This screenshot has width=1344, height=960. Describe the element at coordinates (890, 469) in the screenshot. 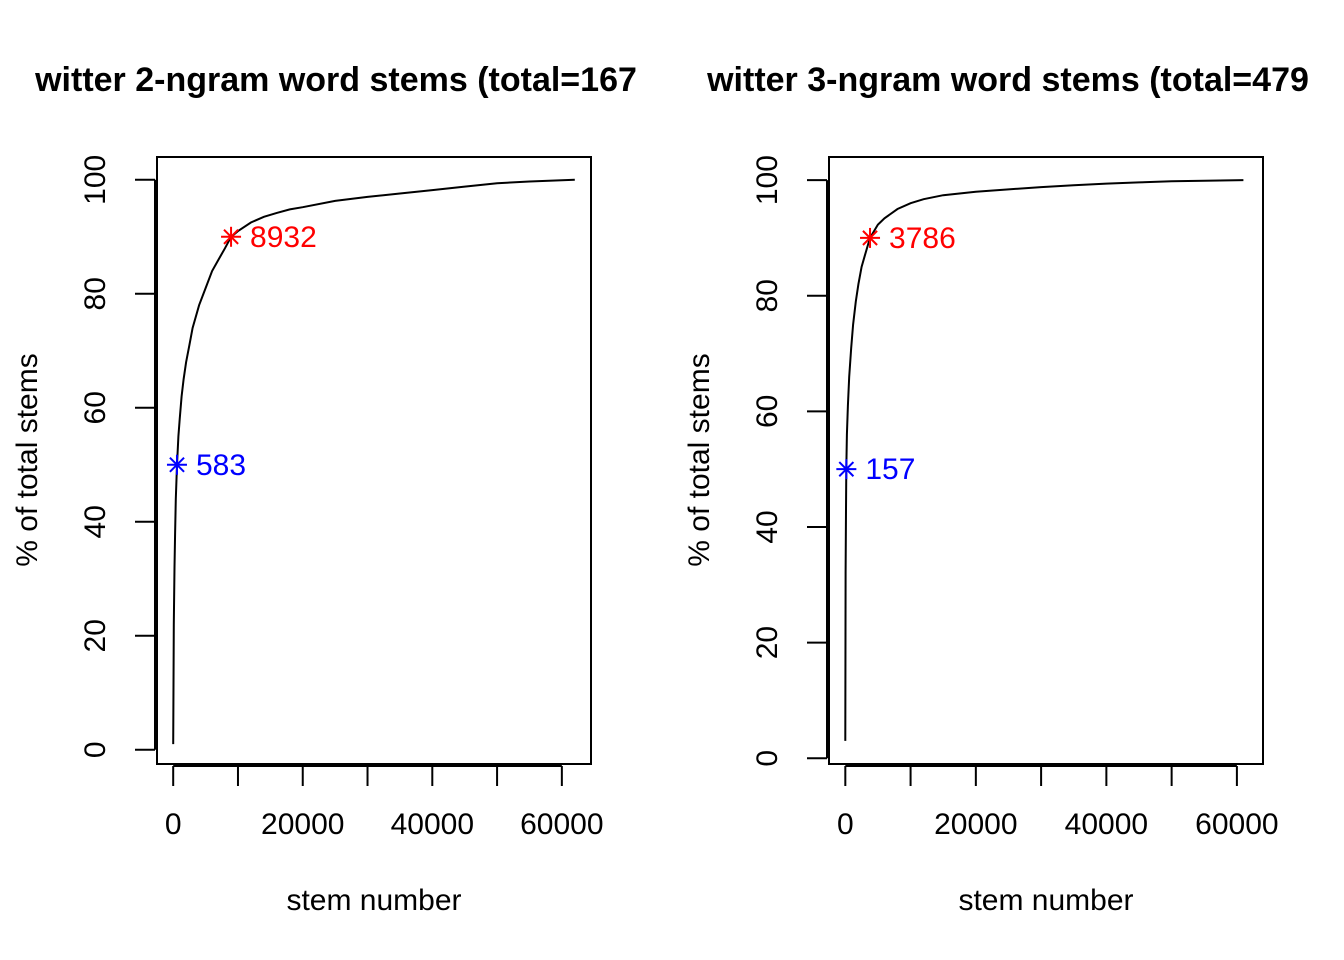

I see `annotation-label: 157` at that location.